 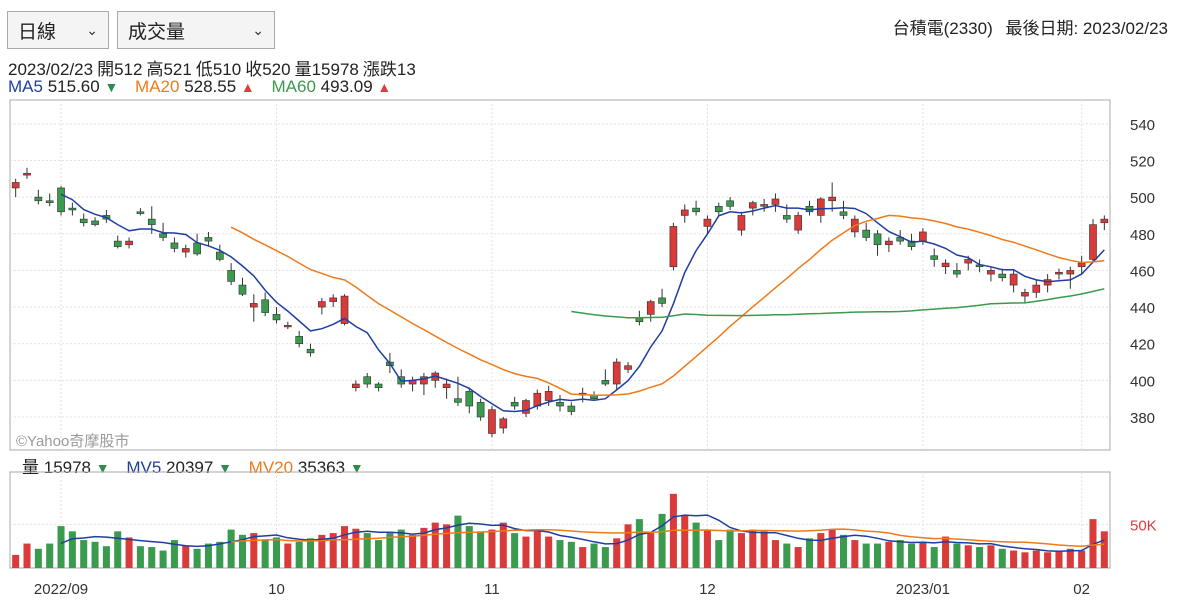 What do you see at coordinates (1142, 161) in the screenshot?
I see `price-tick-label: 520` at bounding box center [1142, 161].